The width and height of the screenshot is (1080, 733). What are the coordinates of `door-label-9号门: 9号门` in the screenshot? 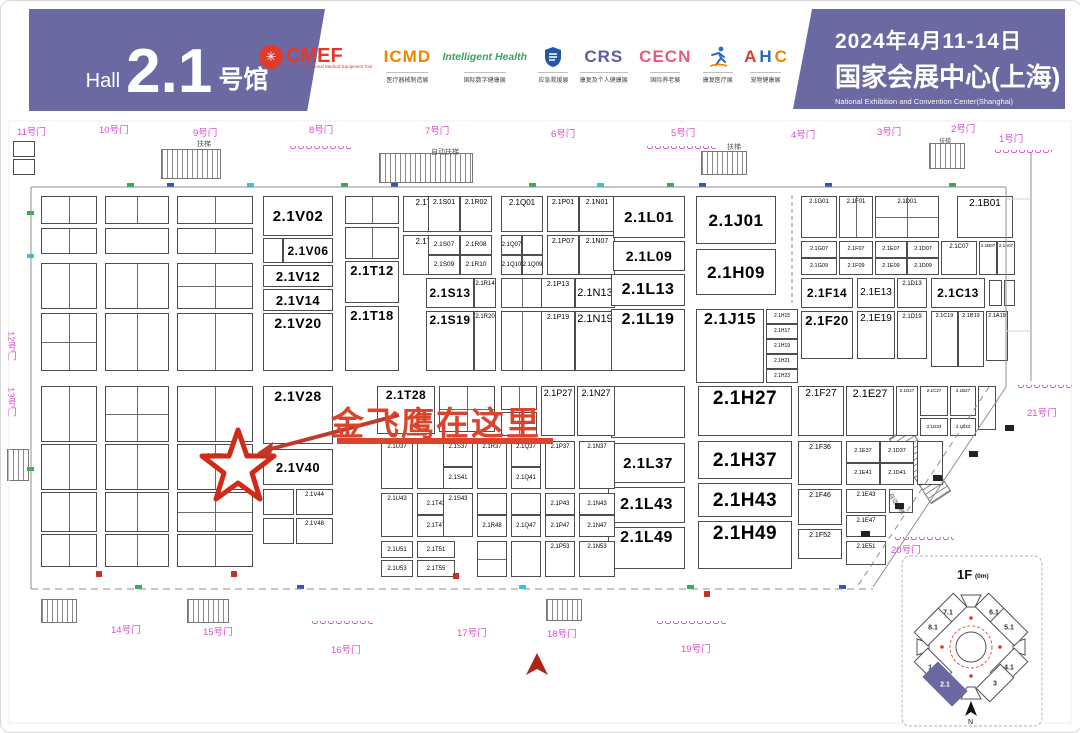 It's located at (205, 133).